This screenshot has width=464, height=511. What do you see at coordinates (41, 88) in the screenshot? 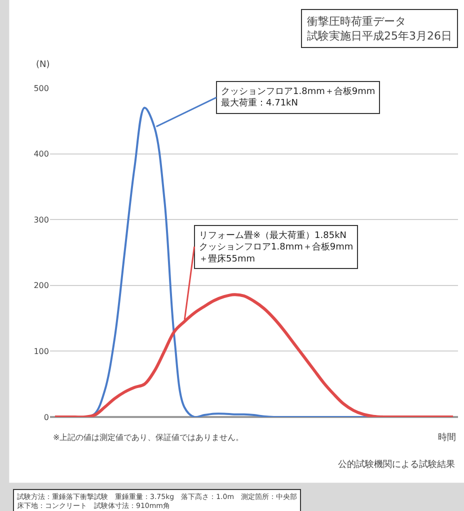
I see `y-tick-label: 500` at bounding box center [41, 88].